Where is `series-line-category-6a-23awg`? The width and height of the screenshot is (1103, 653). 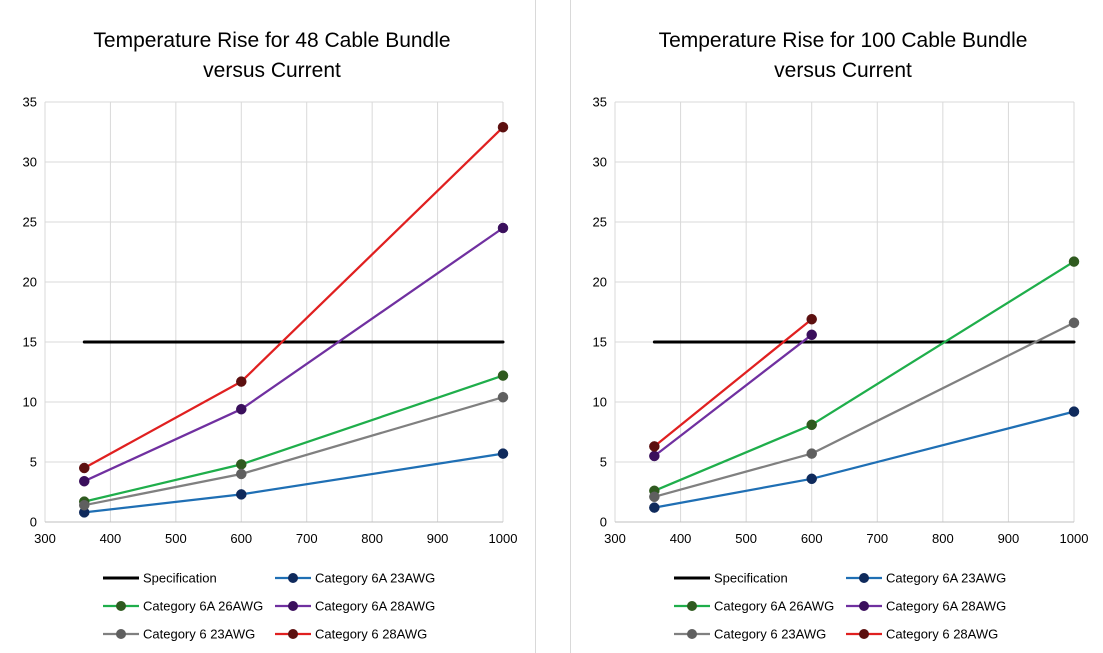
series-line-category-6a-23awg is located at coordinates (864, 460).